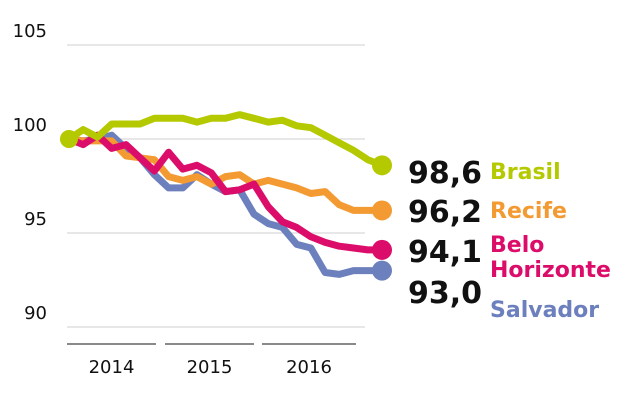 Image resolution: width=627 pixels, height=411 pixels. I want to click on series-start-marker, so click(69, 139).